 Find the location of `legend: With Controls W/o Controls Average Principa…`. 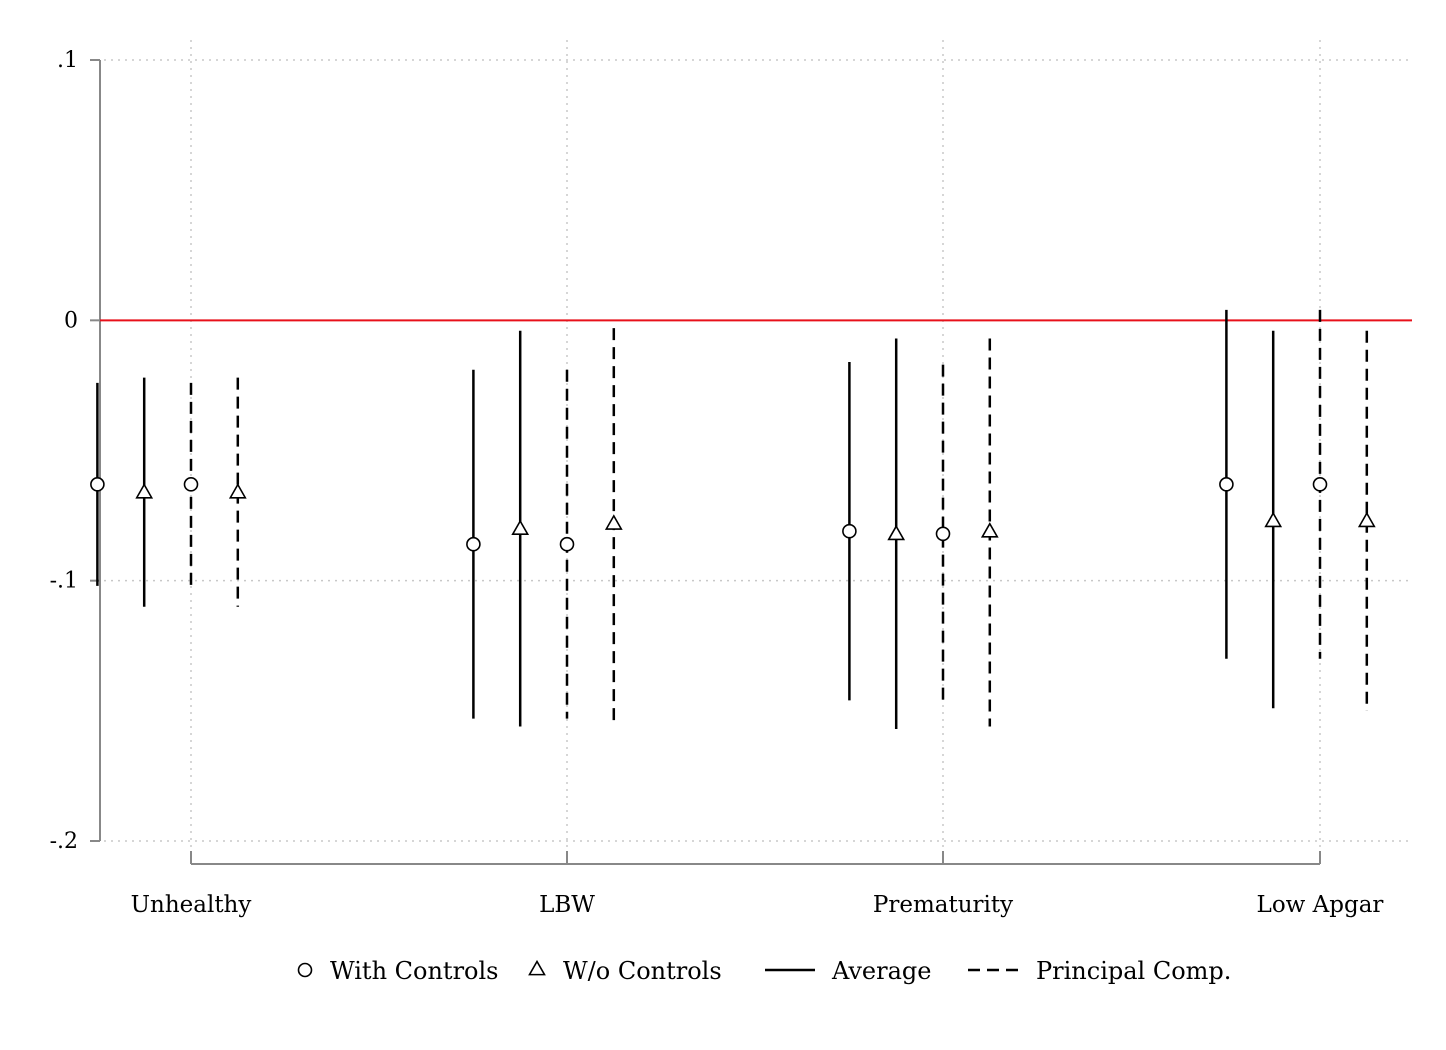

legend: With Controls W/o Controls Average Principa… is located at coordinates (764, 971).